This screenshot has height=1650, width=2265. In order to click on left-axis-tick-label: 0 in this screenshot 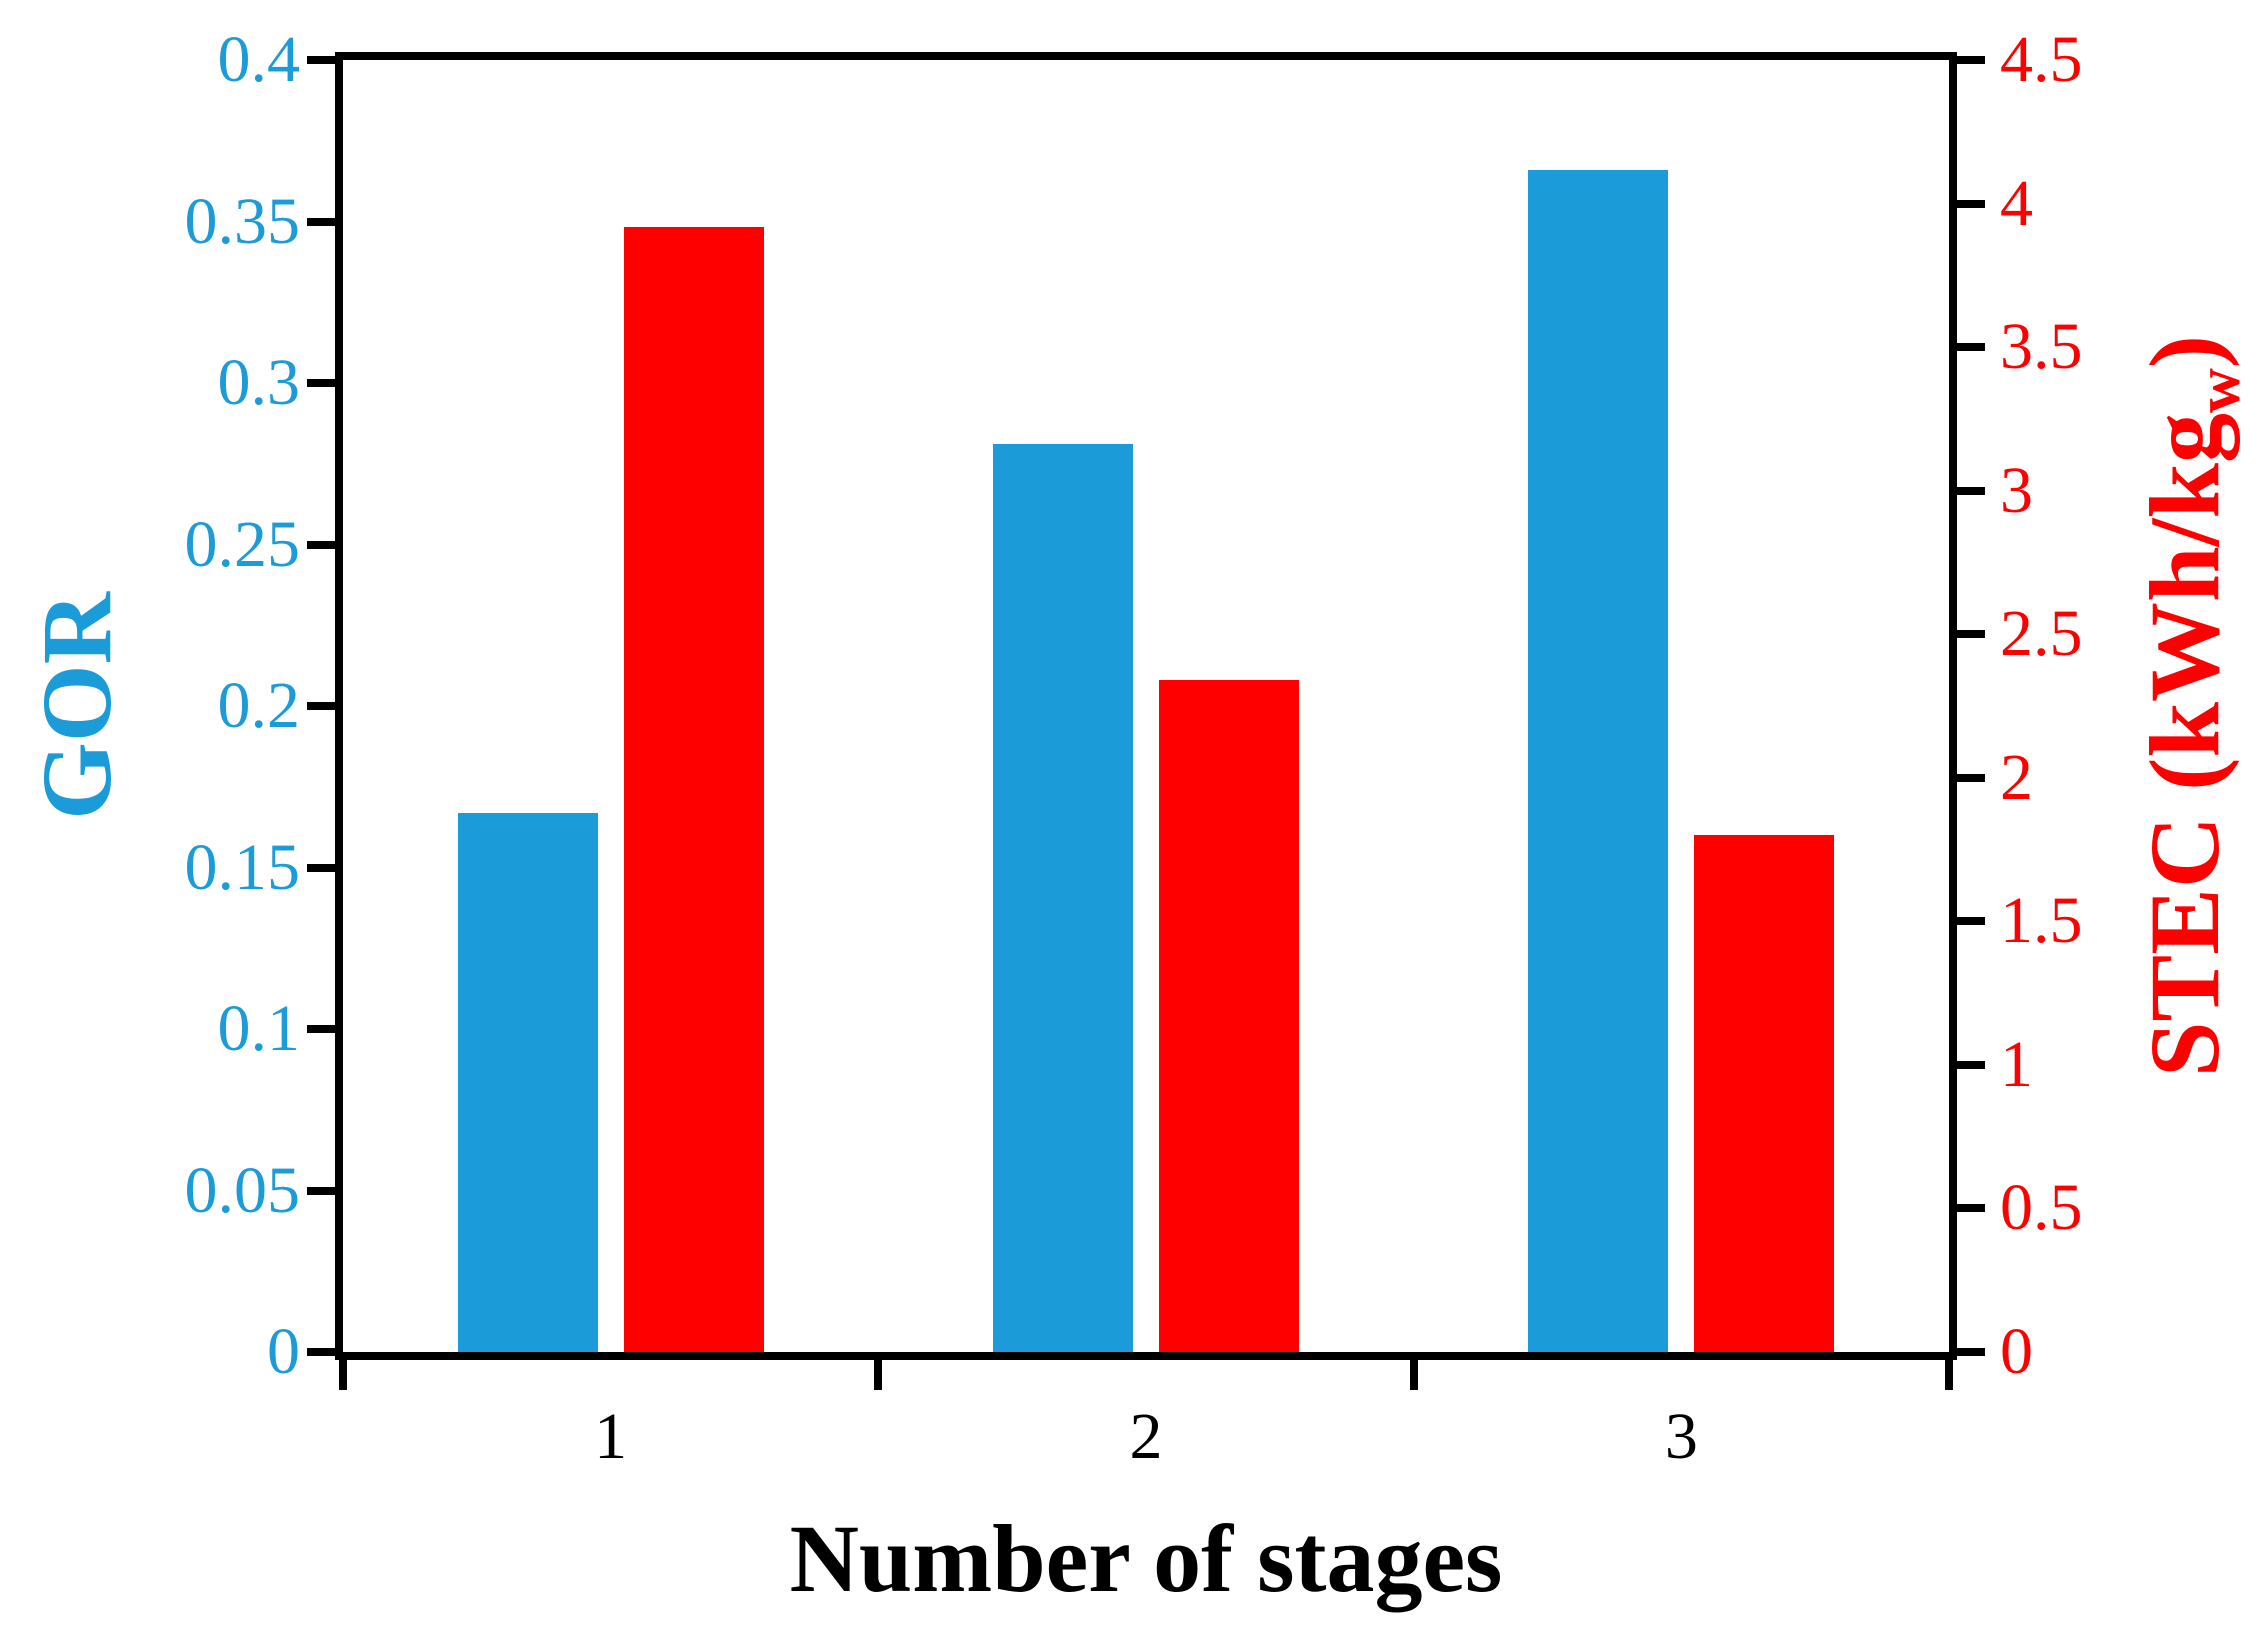, I will do `click(283, 1351)`.